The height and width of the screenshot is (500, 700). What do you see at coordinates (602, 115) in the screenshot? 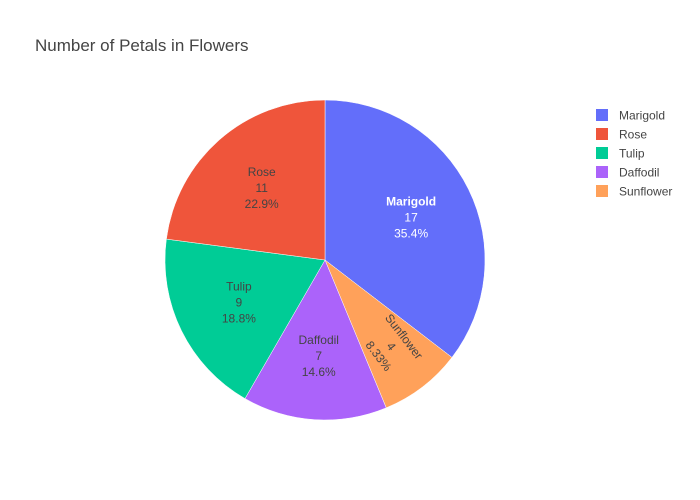
I see `legend-swatch-marigold` at bounding box center [602, 115].